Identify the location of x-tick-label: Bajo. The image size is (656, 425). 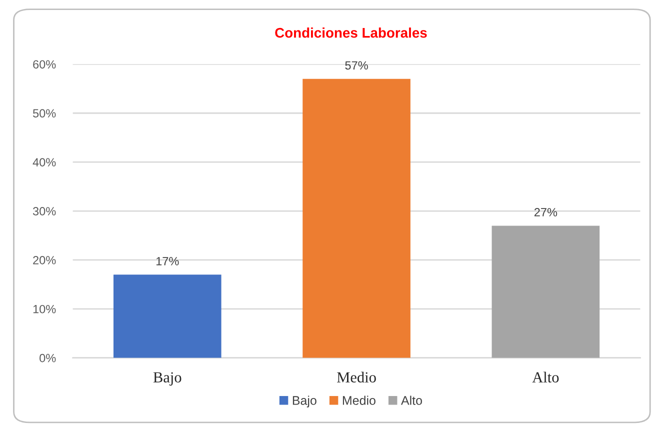
(167, 379).